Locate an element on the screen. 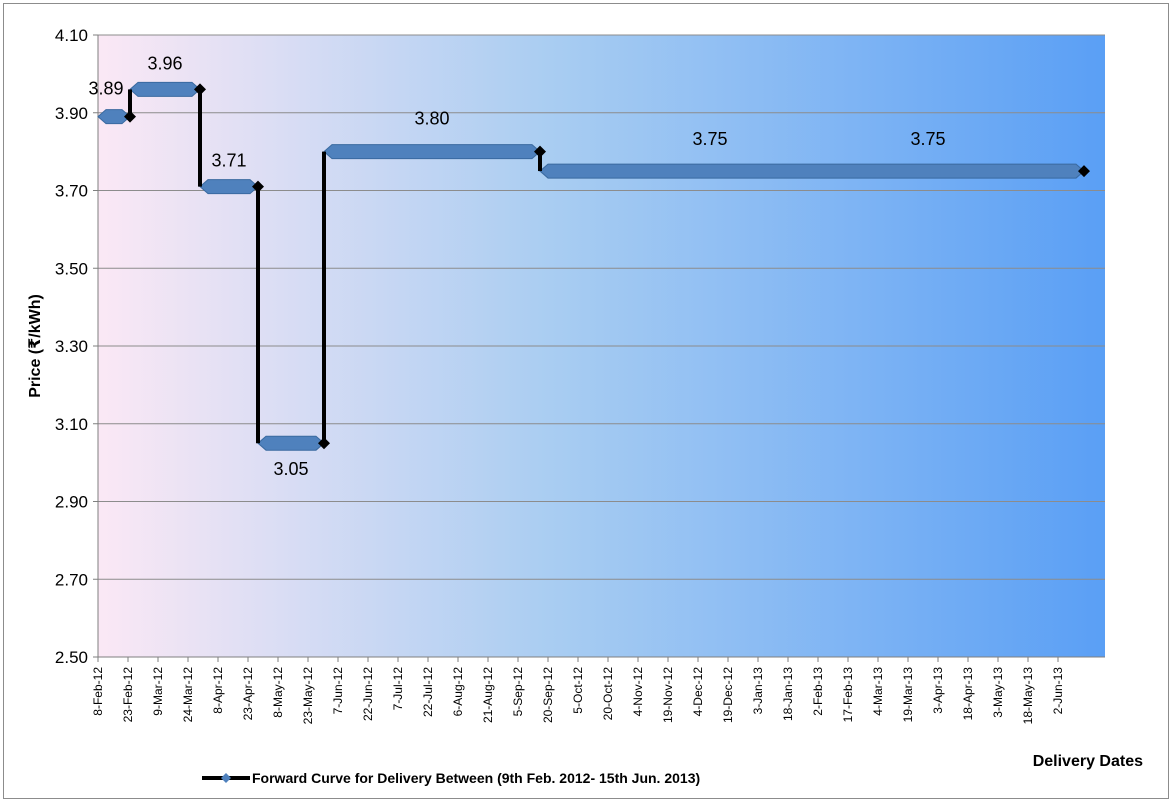  x-tick-label: 8-Apr-12 is located at coordinates (218, 690).